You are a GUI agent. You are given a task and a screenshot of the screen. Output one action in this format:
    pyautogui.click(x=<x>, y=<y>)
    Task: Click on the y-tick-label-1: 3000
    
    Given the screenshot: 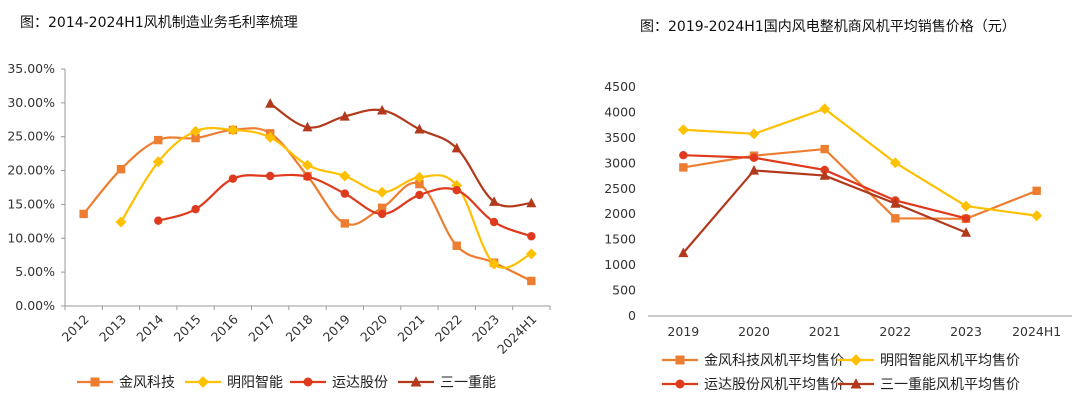 What is the action you would take?
    pyautogui.click(x=620, y=162)
    